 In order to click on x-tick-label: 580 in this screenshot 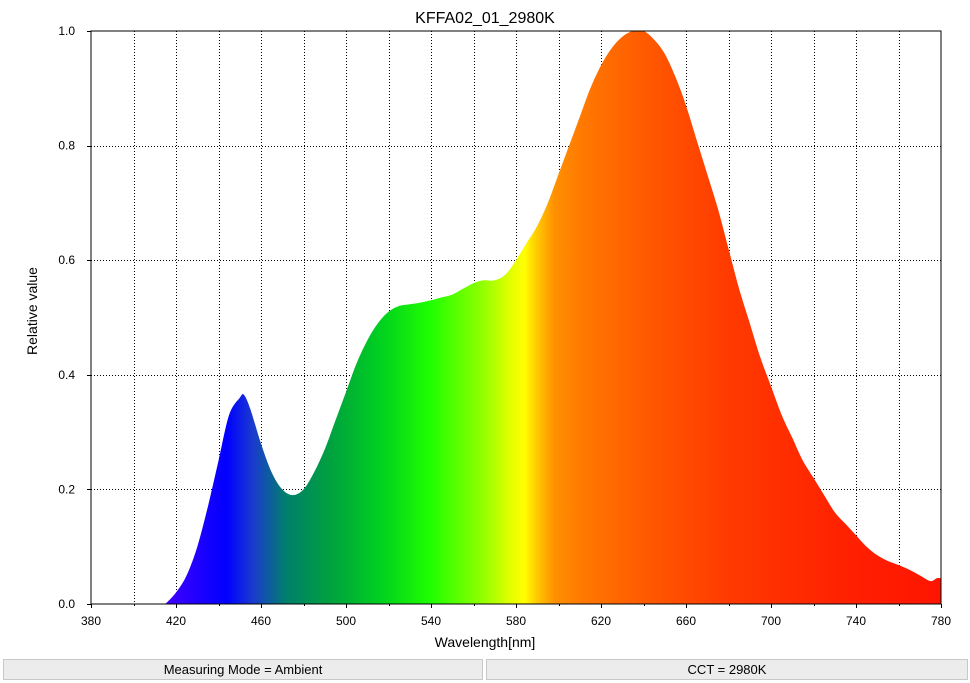, I will do `click(516, 621)`.